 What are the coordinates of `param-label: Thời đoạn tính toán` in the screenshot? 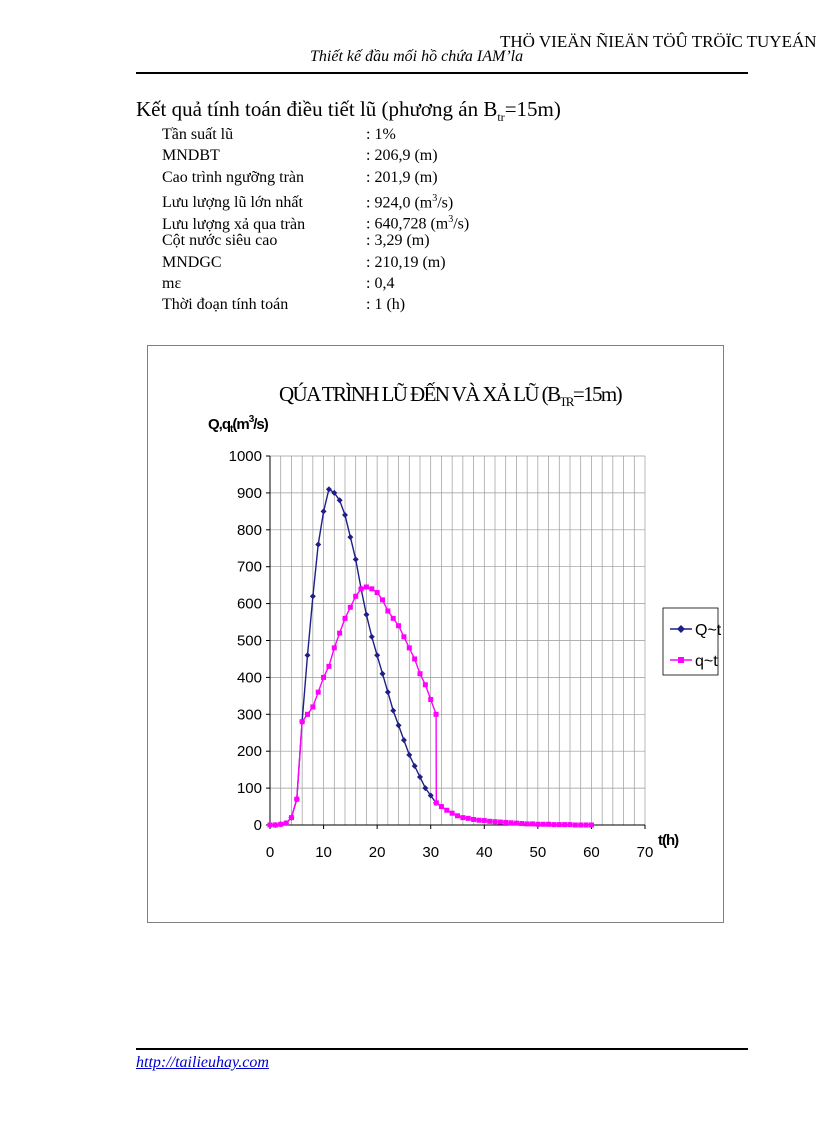 It's located at (225, 305).